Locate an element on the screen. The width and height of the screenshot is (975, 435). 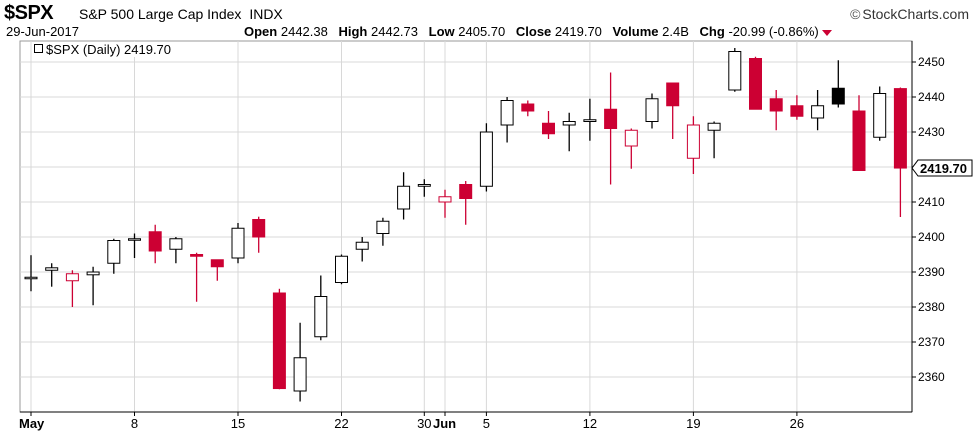
index-name-line: S&P 500 Large Cap Index INDX is located at coordinates (181, 14).